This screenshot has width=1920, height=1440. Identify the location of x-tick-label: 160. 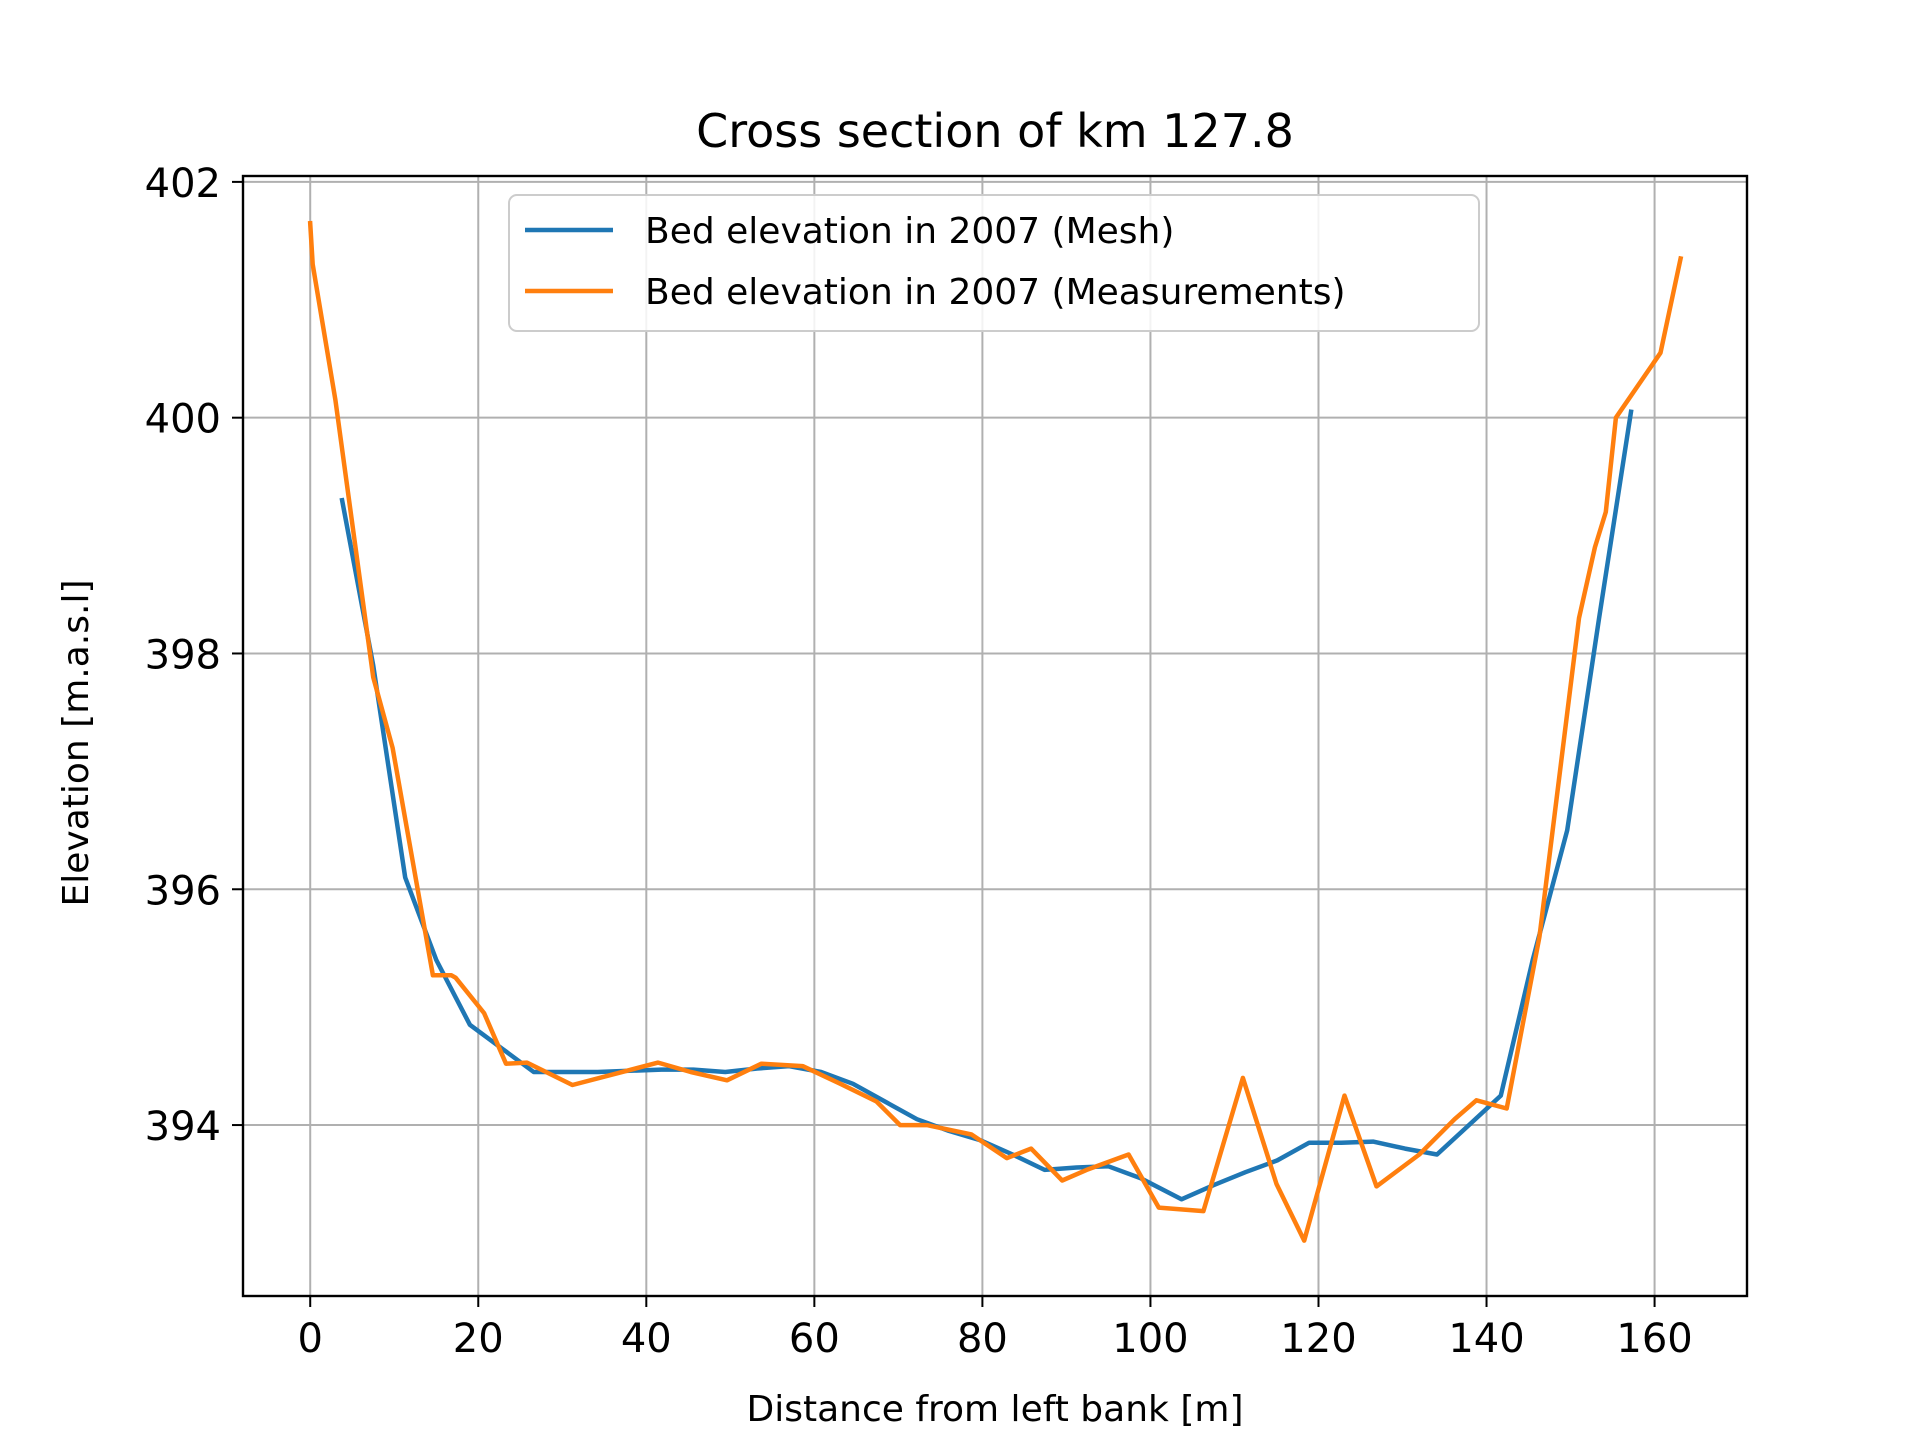
(1654, 1339).